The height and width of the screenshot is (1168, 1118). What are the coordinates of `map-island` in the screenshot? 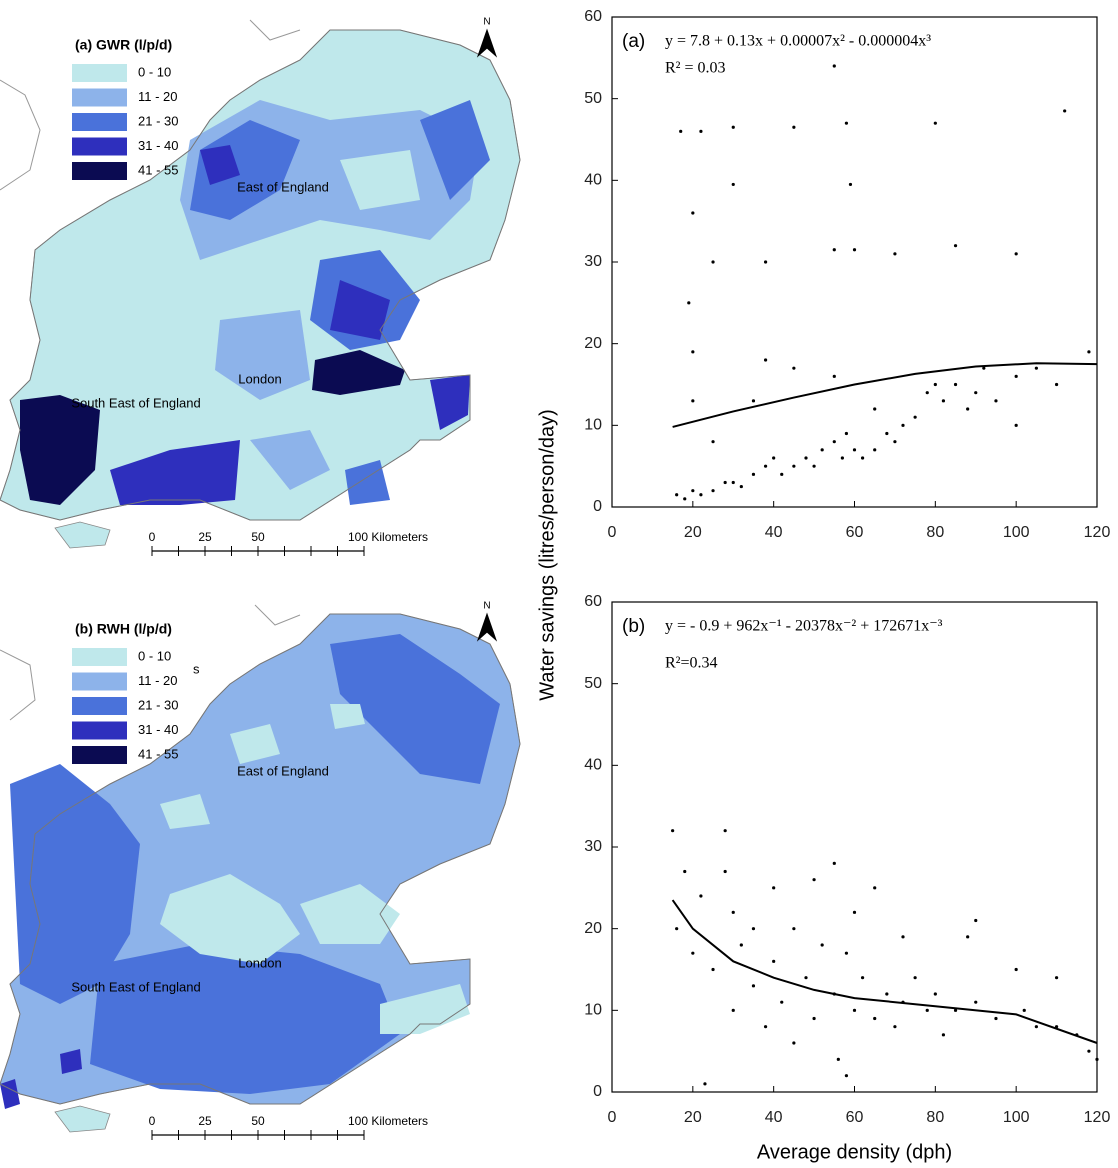 It's located at (82, 535).